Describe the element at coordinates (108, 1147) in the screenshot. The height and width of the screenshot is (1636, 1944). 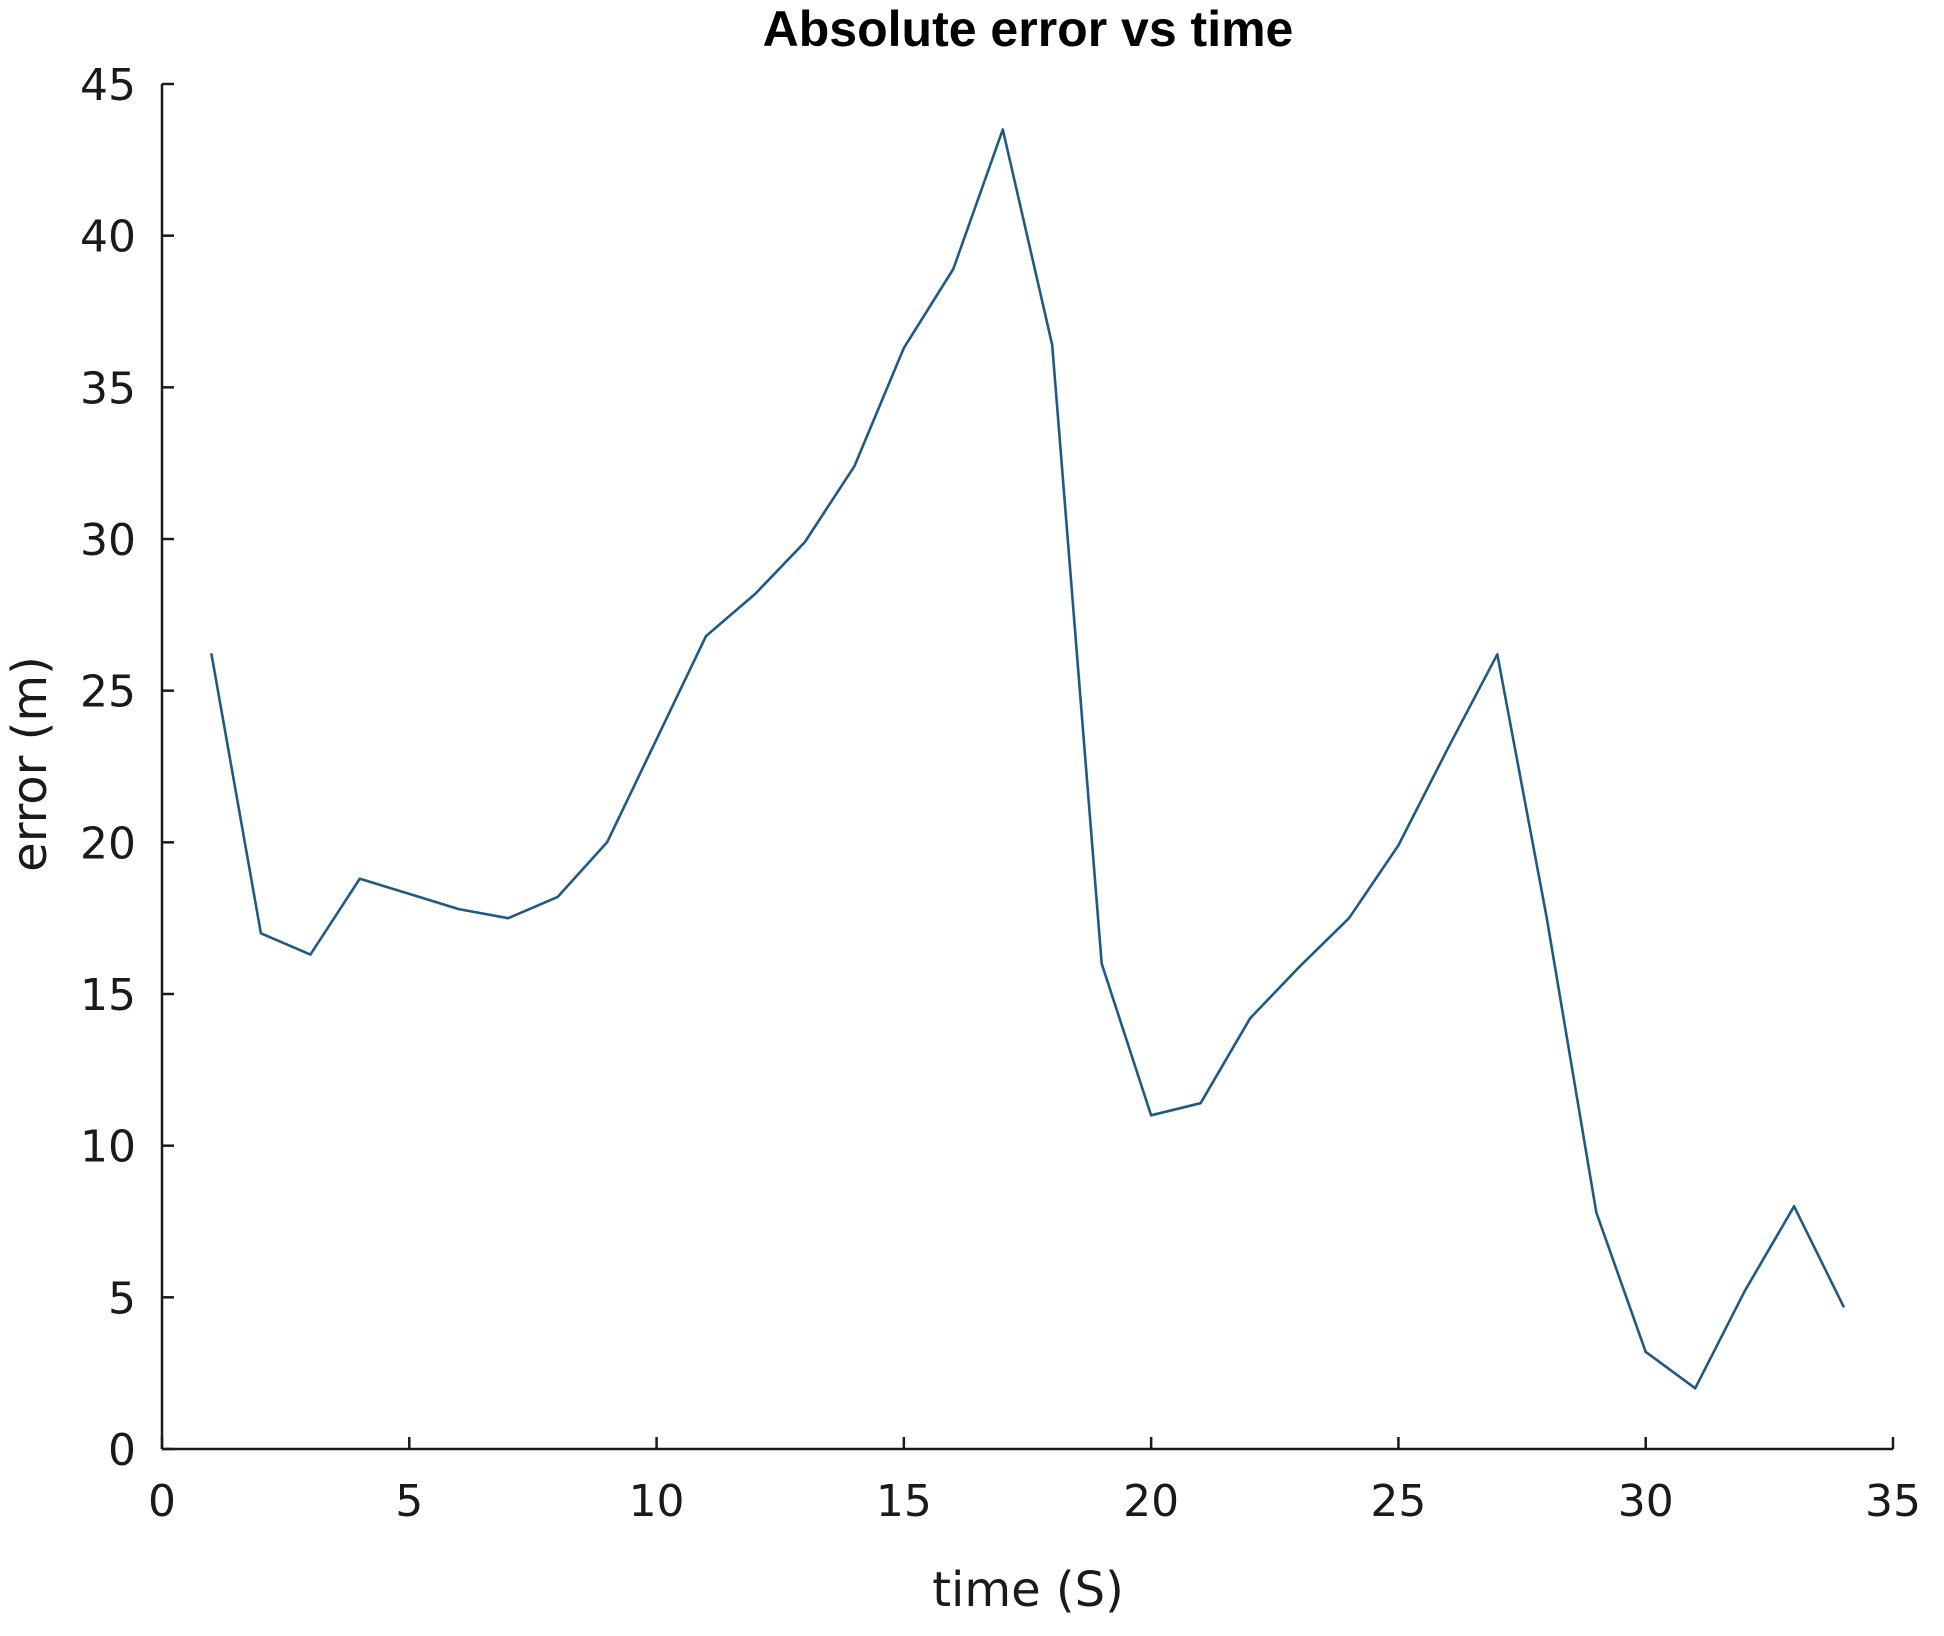
I see `y-tick-label: 10` at that location.